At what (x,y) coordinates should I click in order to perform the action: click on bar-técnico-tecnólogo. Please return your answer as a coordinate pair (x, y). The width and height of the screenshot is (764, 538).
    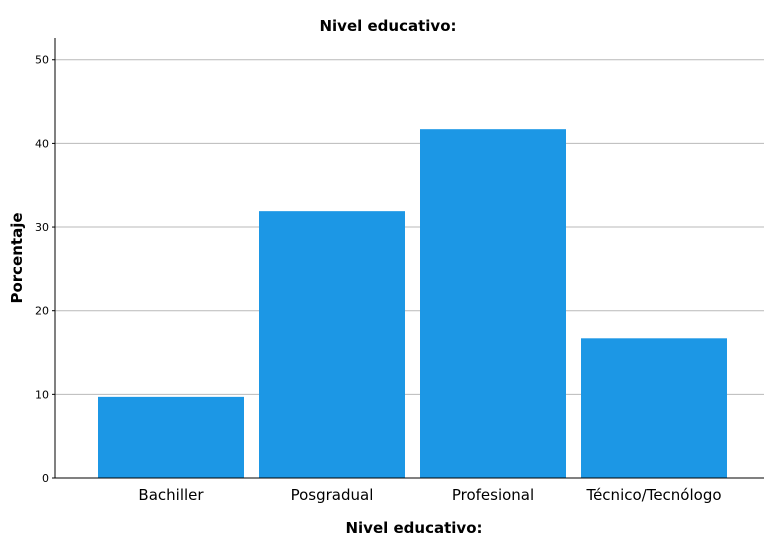
    Looking at the image, I should click on (654, 408).